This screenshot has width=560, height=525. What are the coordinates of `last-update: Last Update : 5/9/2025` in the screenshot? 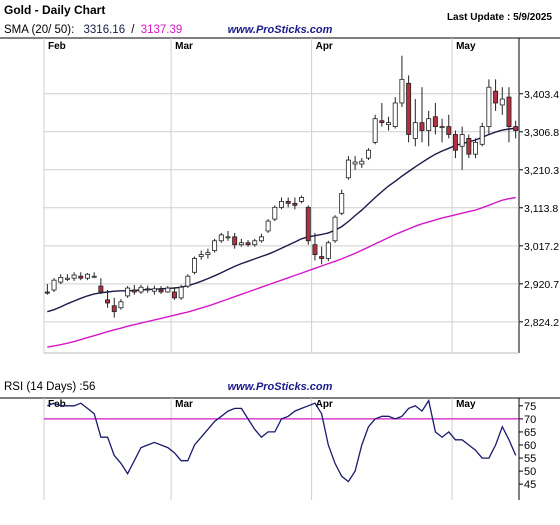 It's located at (499, 17).